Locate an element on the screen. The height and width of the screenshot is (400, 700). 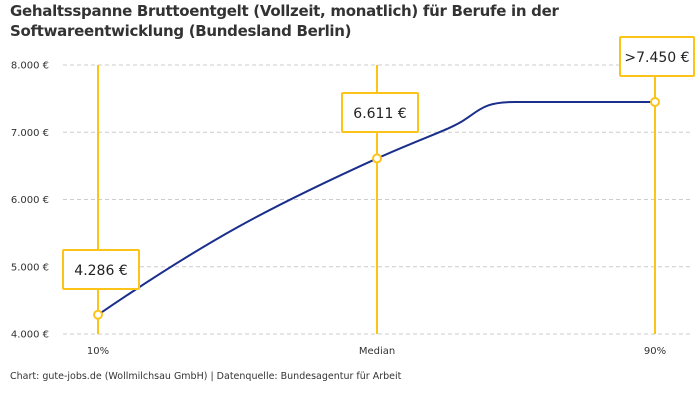
data-label: >7.450 € is located at coordinates (656, 58).